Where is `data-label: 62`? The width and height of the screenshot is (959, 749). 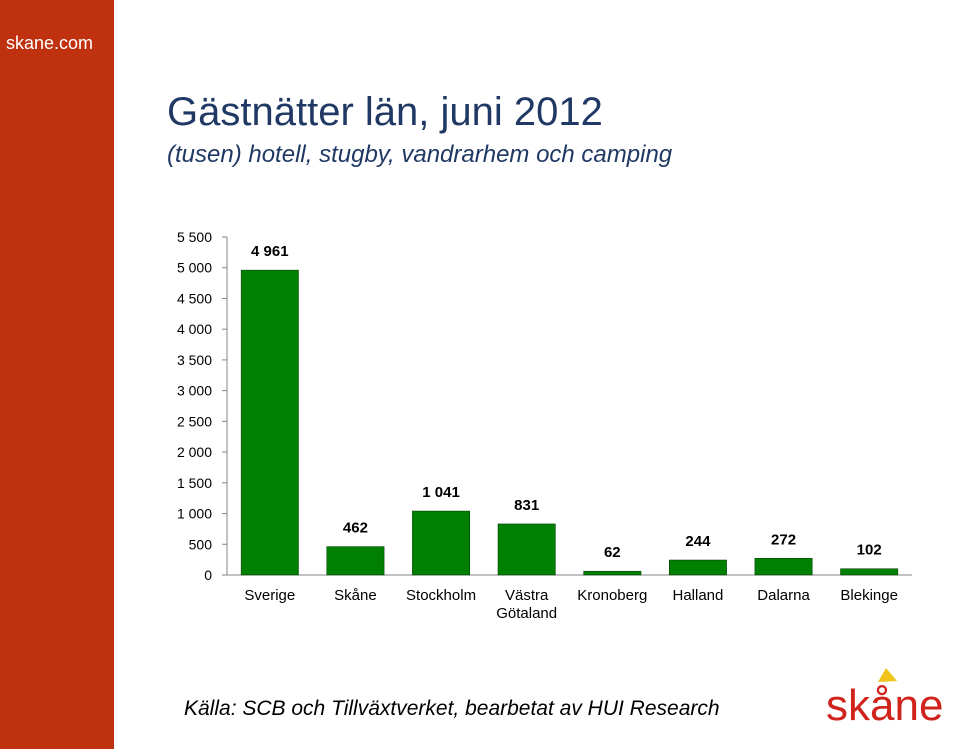
data-label: 62 is located at coordinates (612, 552).